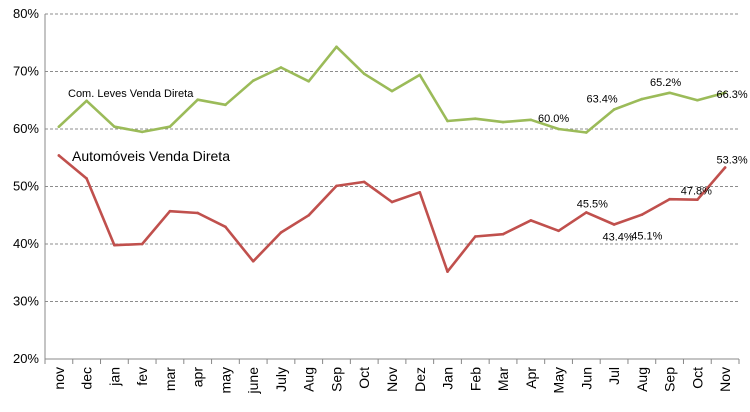 This screenshot has height=412, width=750. Describe the element at coordinates (26, 186) in the screenshot. I see `y-tick-label: 50%` at that location.